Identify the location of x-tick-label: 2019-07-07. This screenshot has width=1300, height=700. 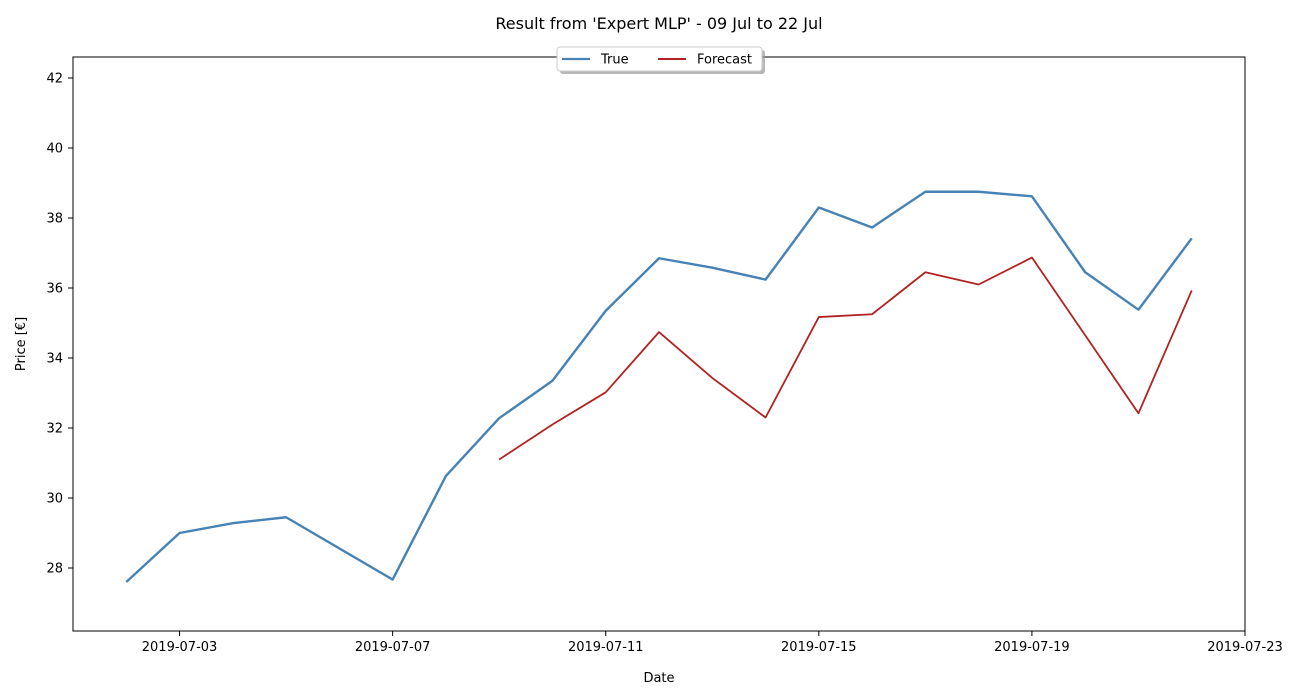
(393, 647).